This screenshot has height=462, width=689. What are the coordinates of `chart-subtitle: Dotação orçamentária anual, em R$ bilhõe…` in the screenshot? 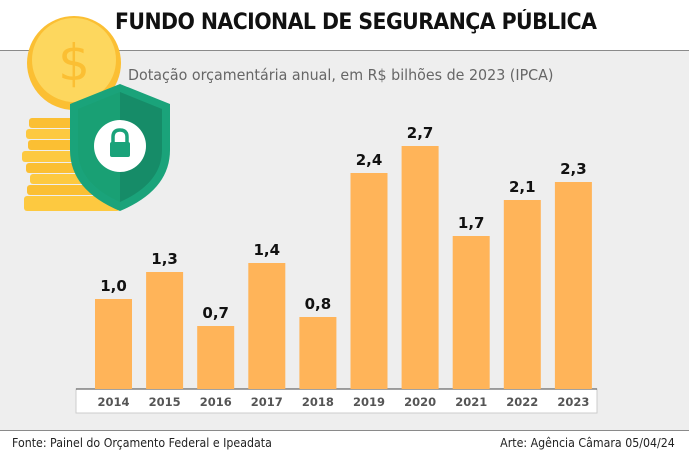 It's located at (341, 75).